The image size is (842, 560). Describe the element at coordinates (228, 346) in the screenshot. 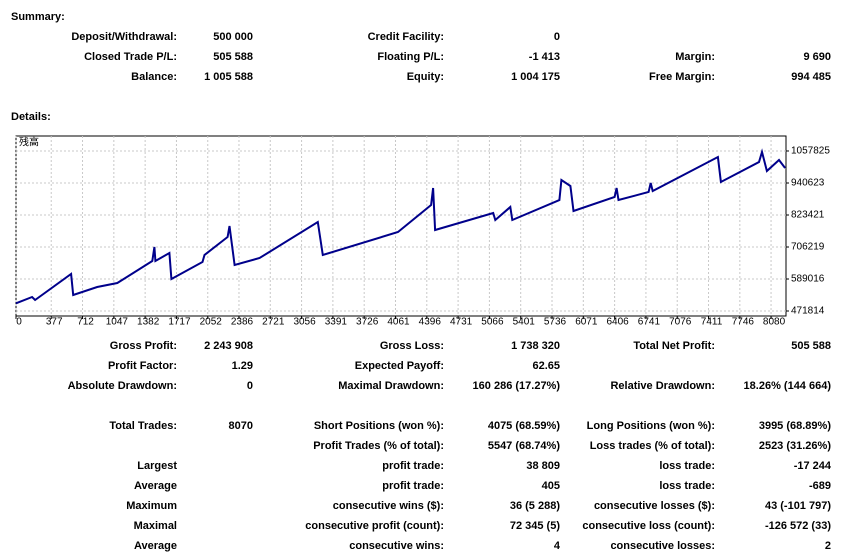

I see `field-value: 2 243 908` at that location.